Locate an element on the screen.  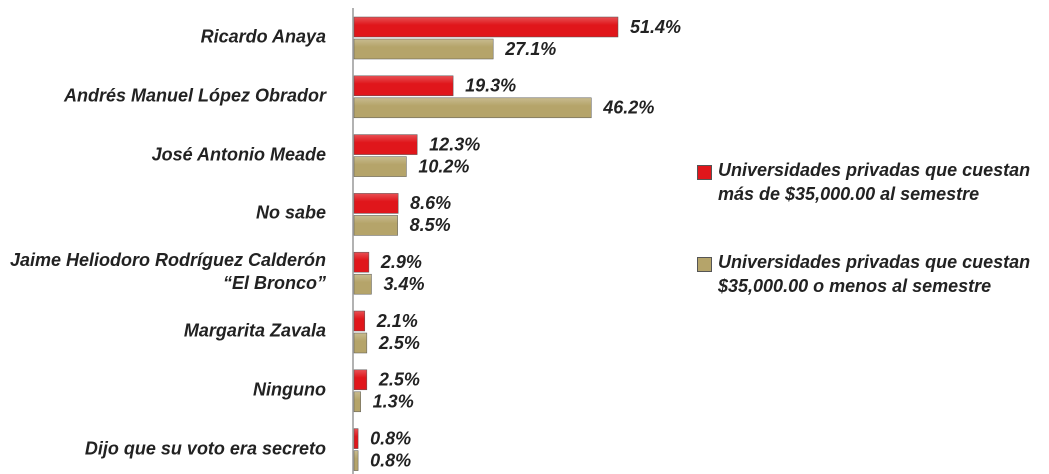
value-label: 8.6% is located at coordinates (430, 203).